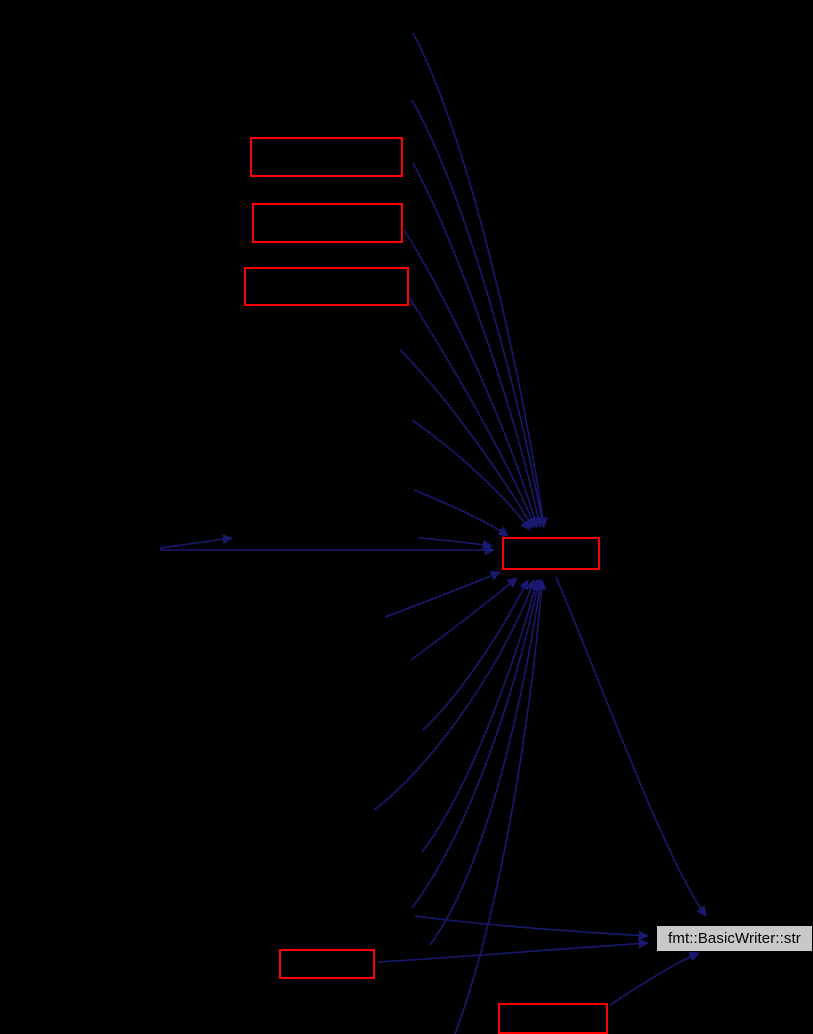  What do you see at coordinates (551, 553) in the screenshot?
I see `graph-node-center` at bounding box center [551, 553].